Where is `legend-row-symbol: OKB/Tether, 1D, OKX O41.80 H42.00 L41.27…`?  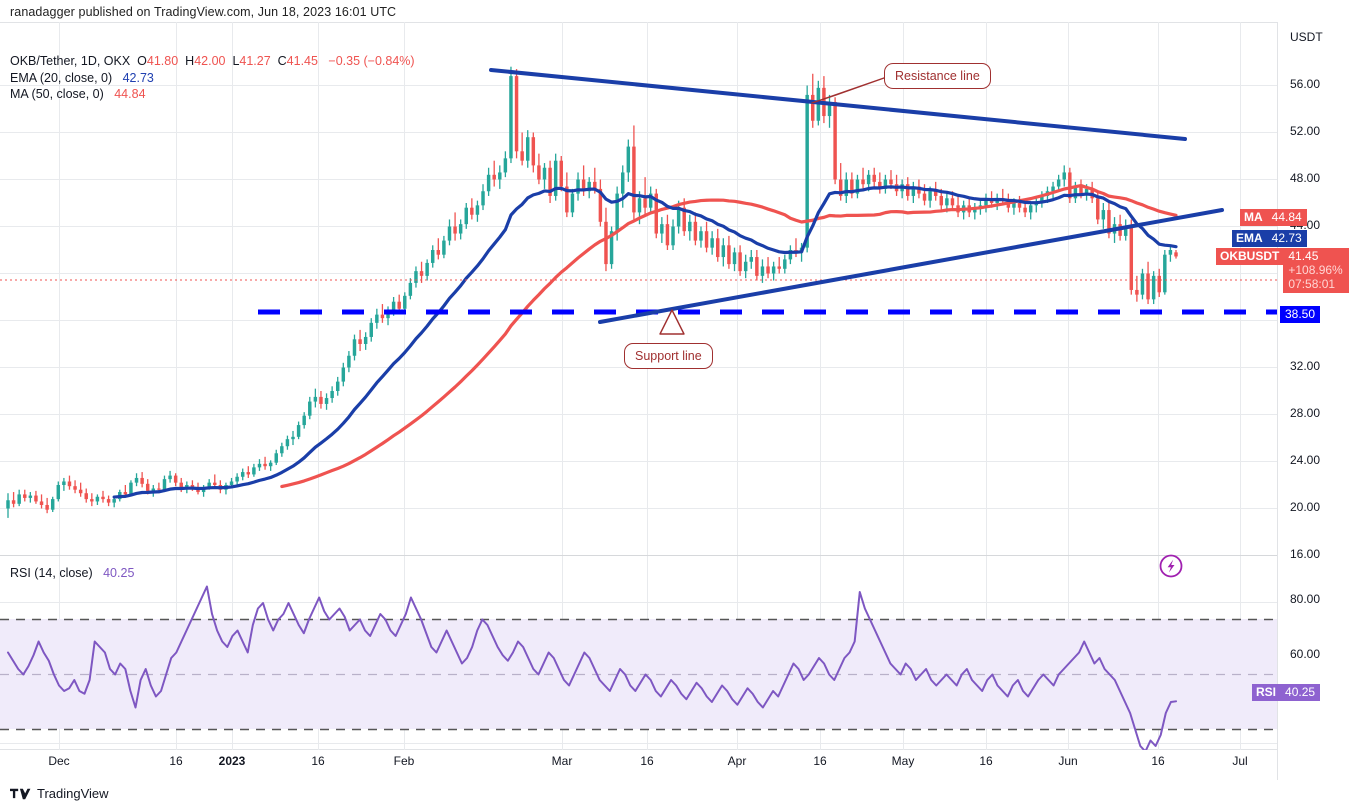
legend-row-symbol: OKB/Tether, 1D, OKX O41.80 H42.00 L41.27… is located at coordinates (212, 61).